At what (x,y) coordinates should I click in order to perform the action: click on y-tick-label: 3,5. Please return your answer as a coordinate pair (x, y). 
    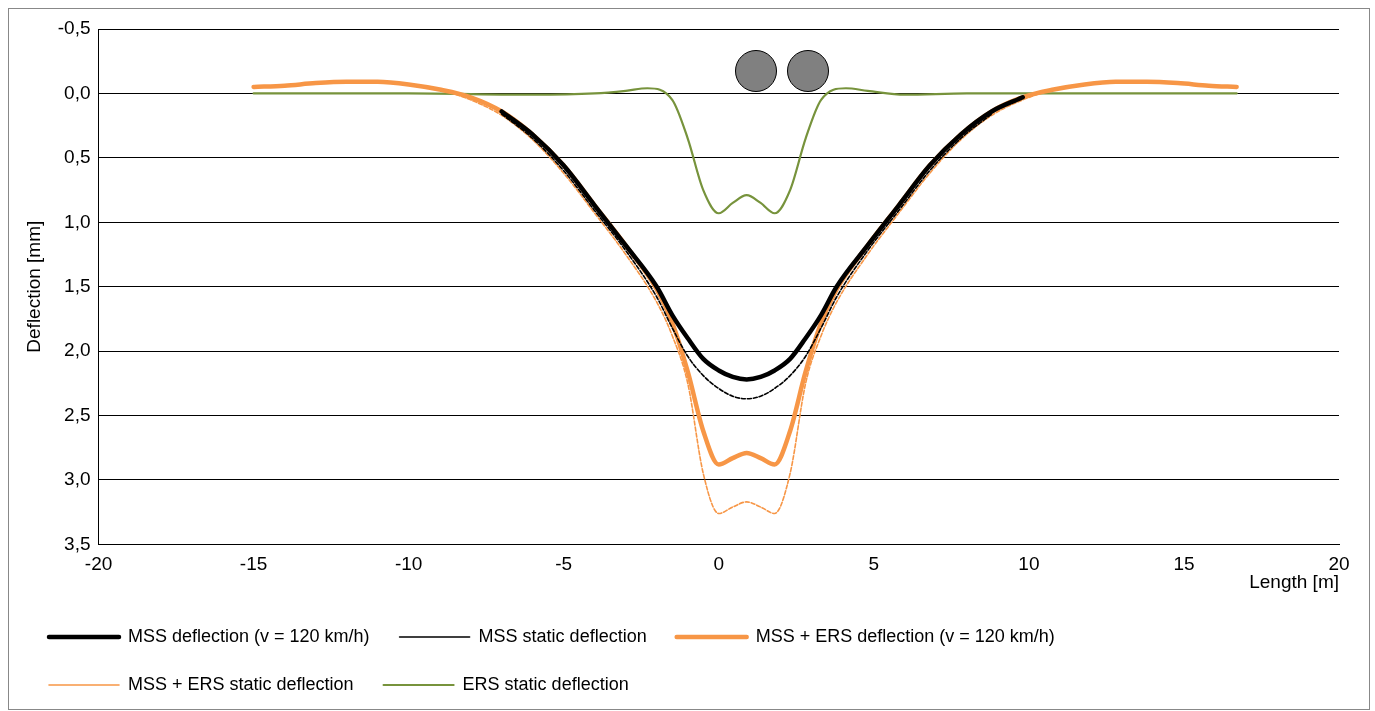
    Looking at the image, I should click on (77, 543).